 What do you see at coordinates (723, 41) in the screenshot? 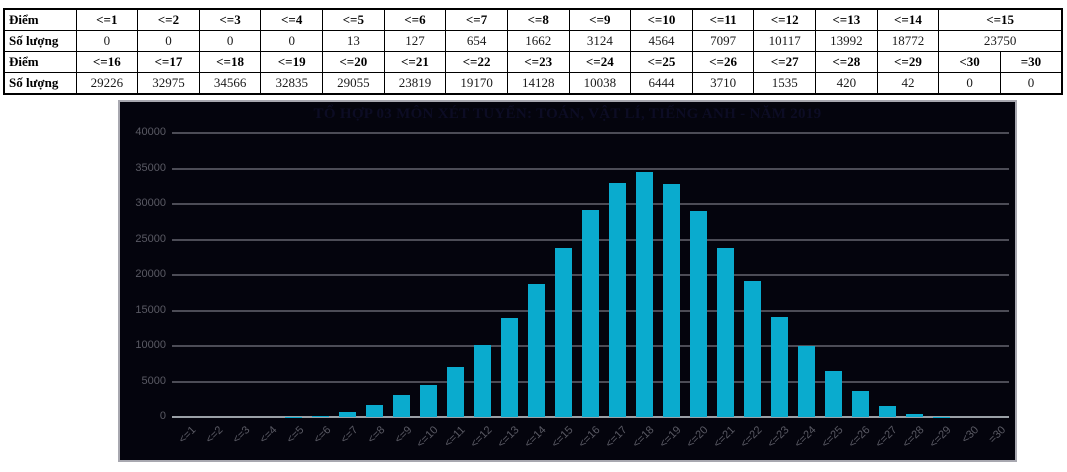
I see `table-cell: 7097` at bounding box center [723, 41].